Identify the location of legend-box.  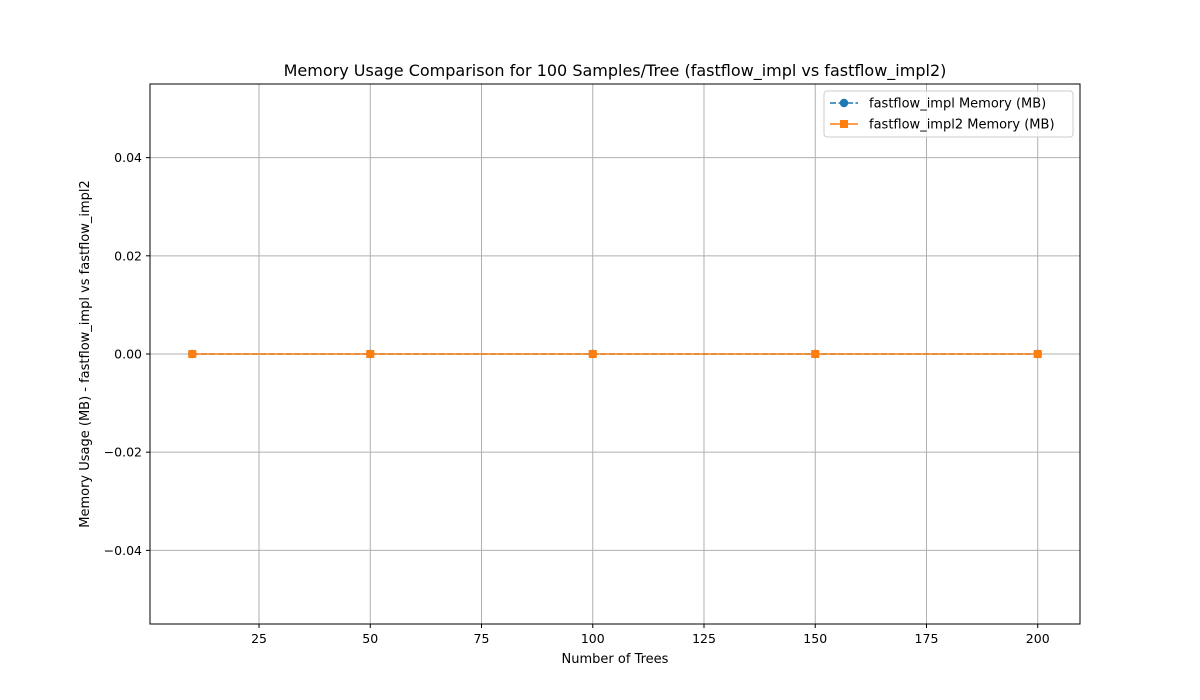
(948, 114).